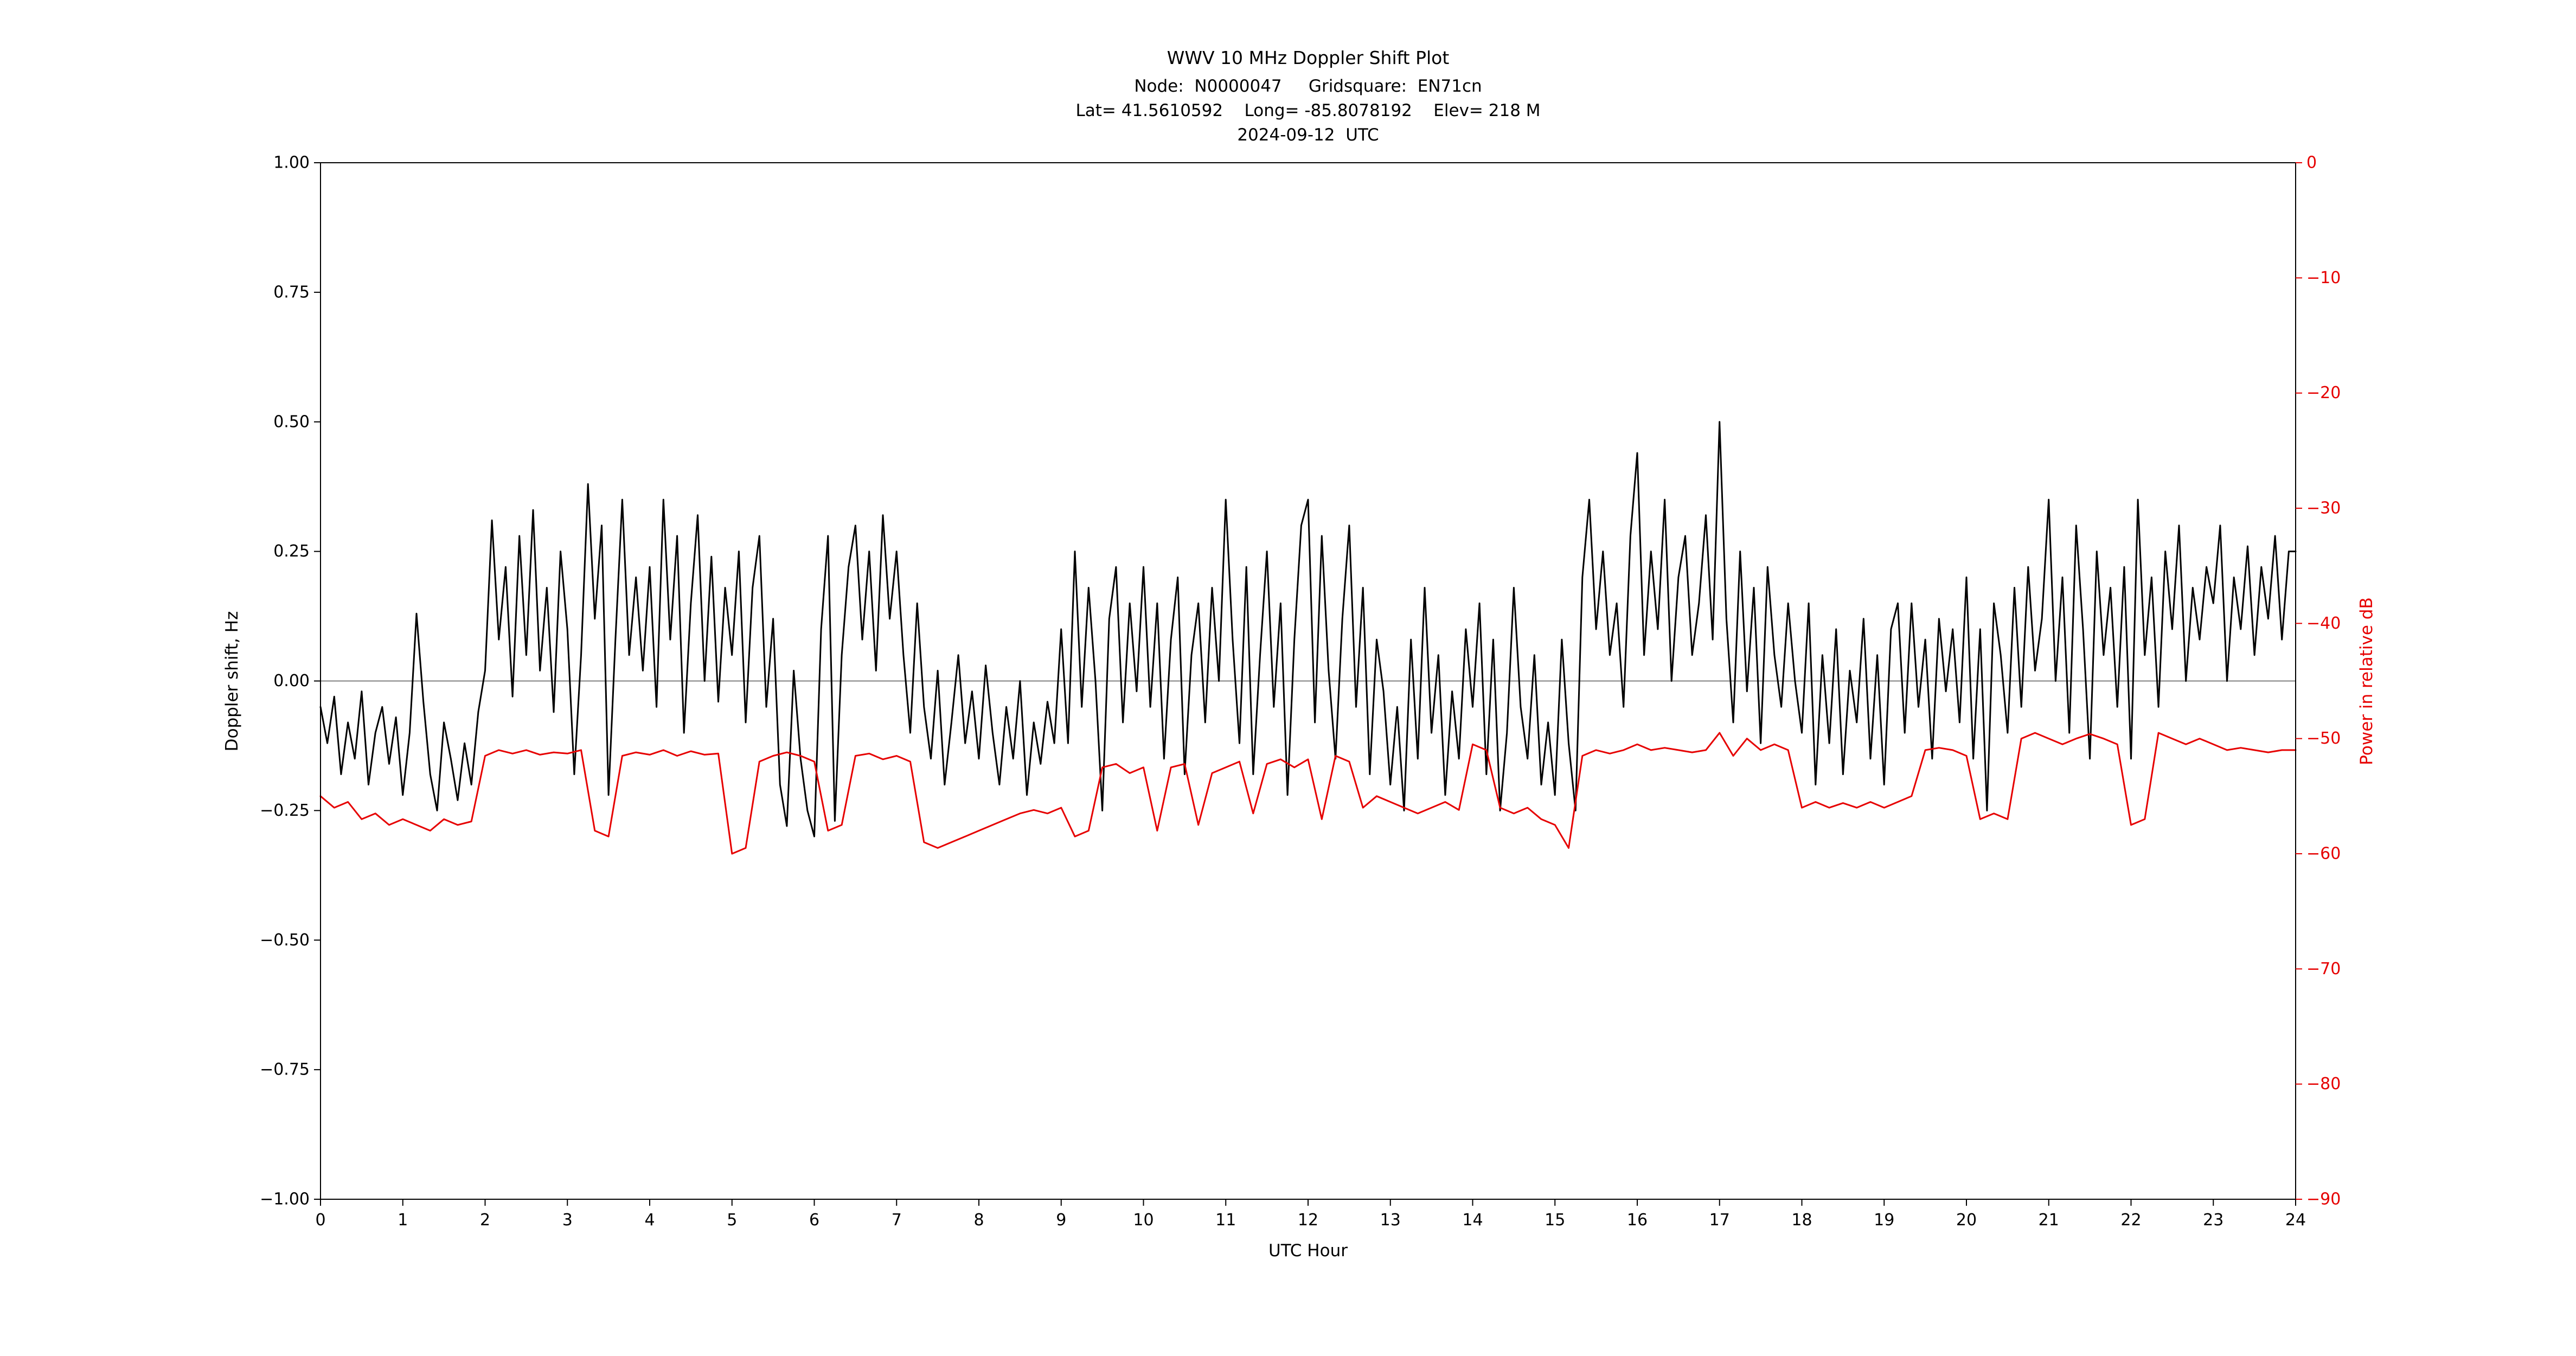 The image size is (2576, 1356). What do you see at coordinates (291, 551) in the screenshot?
I see `y-left-tick-label: 0.25` at bounding box center [291, 551].